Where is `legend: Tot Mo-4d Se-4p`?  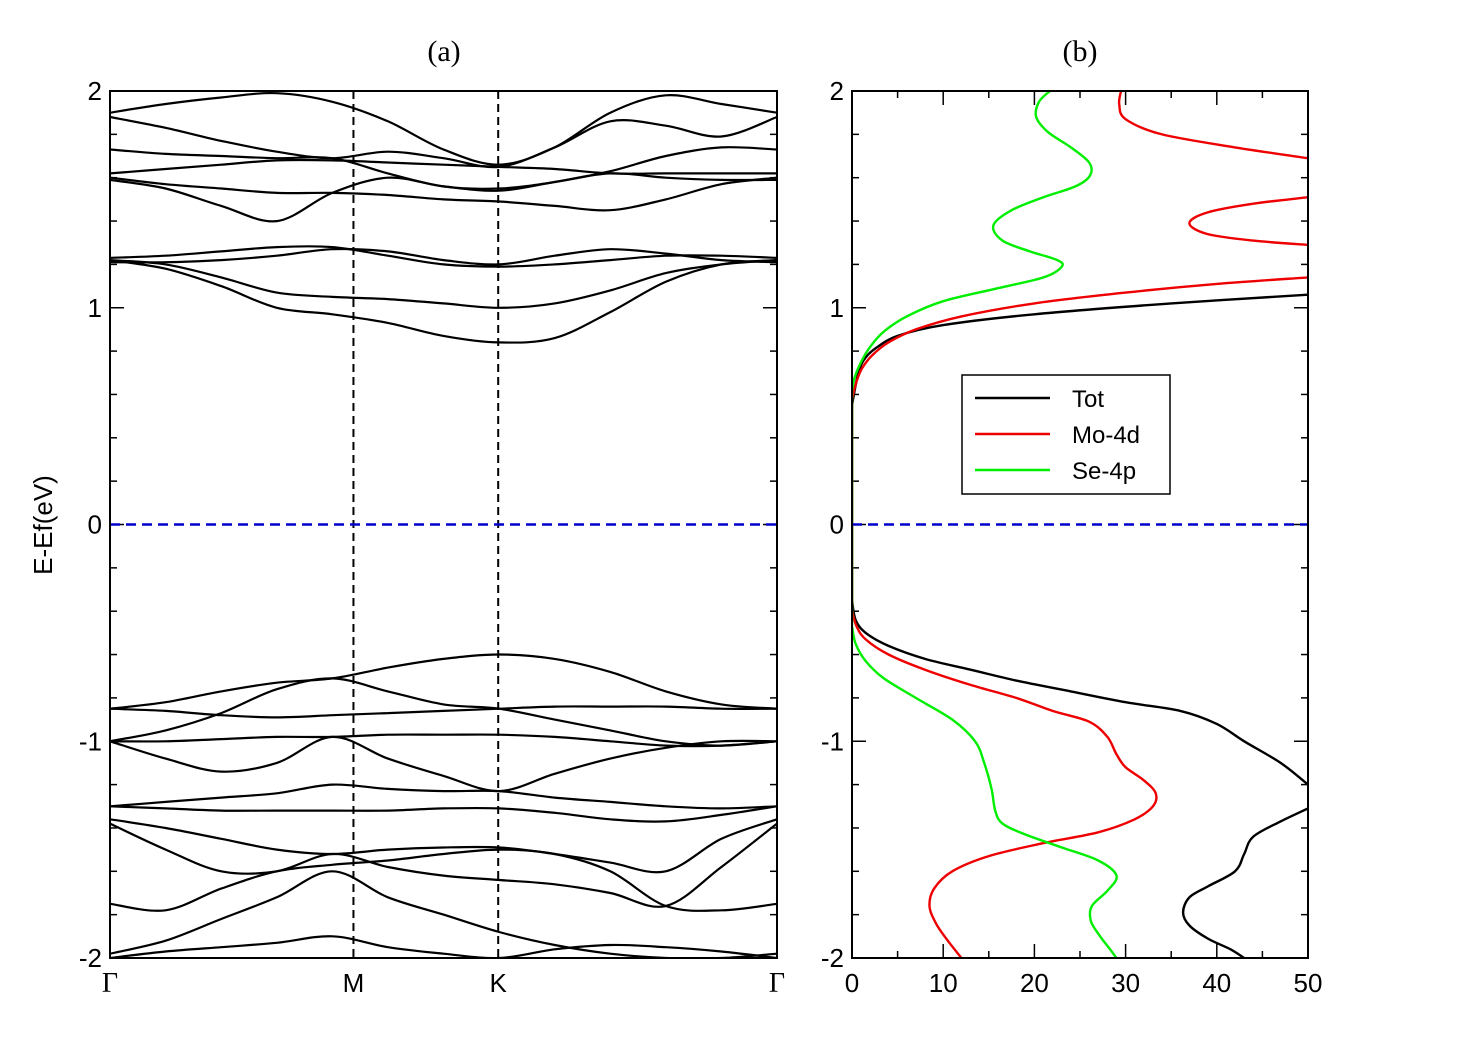 legend: Tot Mo-4d Se-4p is located at coordinates (1066, 434).